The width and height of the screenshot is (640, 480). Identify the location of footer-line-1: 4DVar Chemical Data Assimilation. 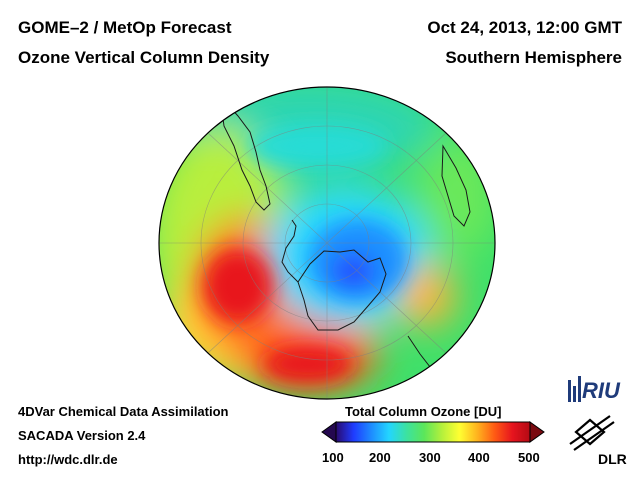
(123, 411).